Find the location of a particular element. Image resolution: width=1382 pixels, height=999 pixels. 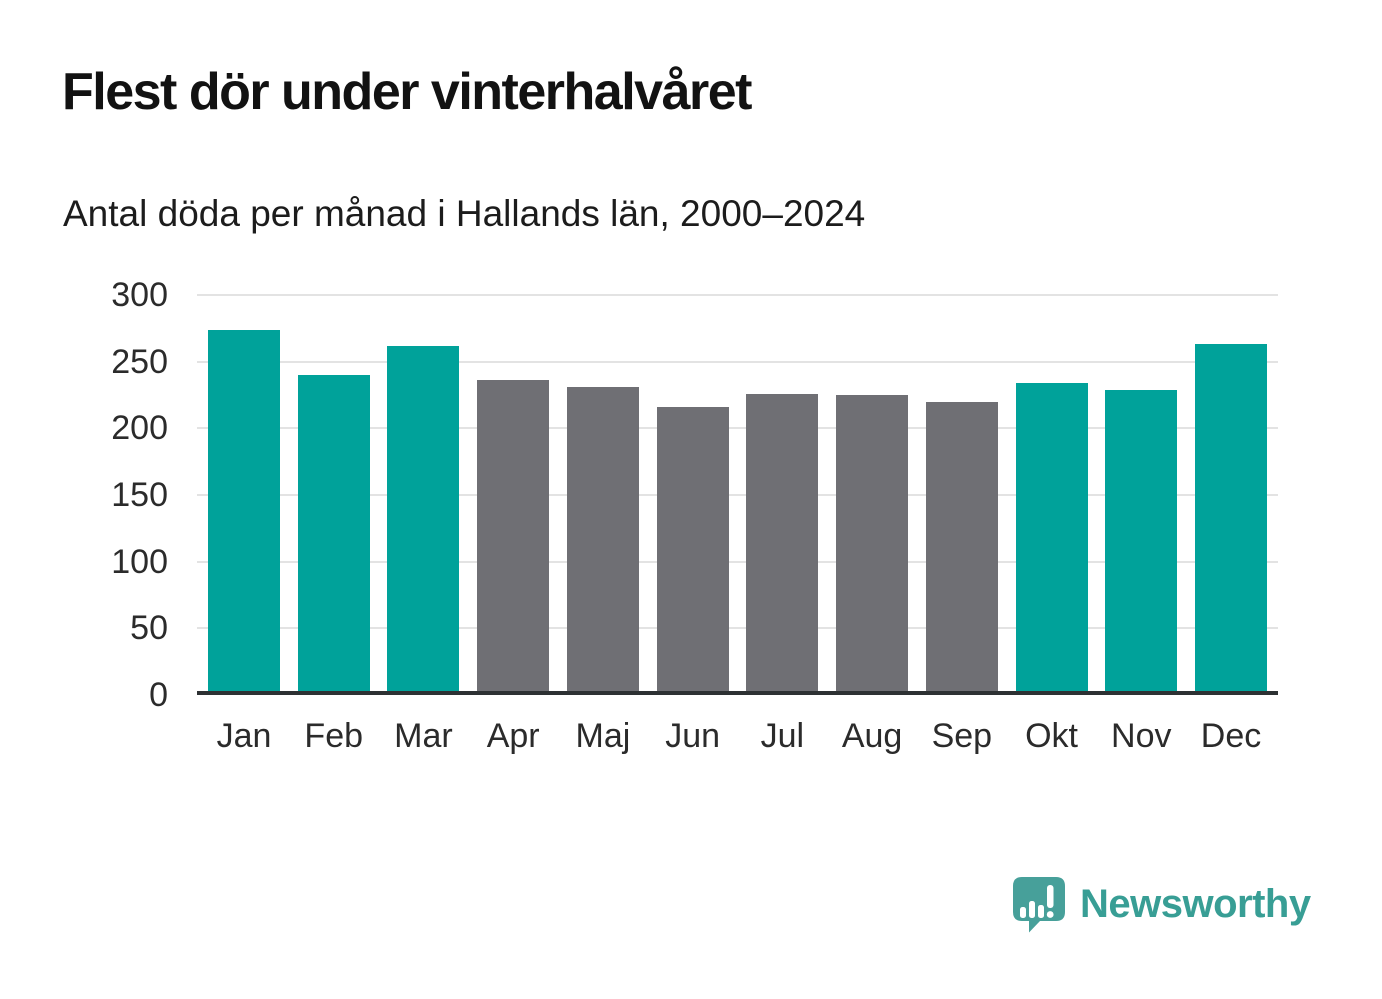

brand-footer: Newsworthy is located at coordinates (1161, 904).